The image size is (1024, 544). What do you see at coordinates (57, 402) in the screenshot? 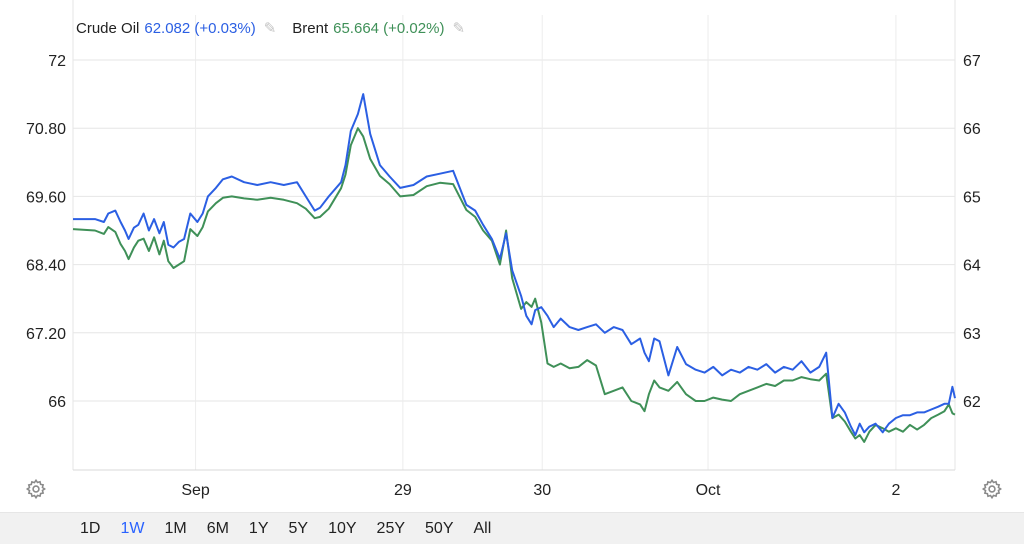
I see `left-tick-label: 66` at bounding box center [57, 402].